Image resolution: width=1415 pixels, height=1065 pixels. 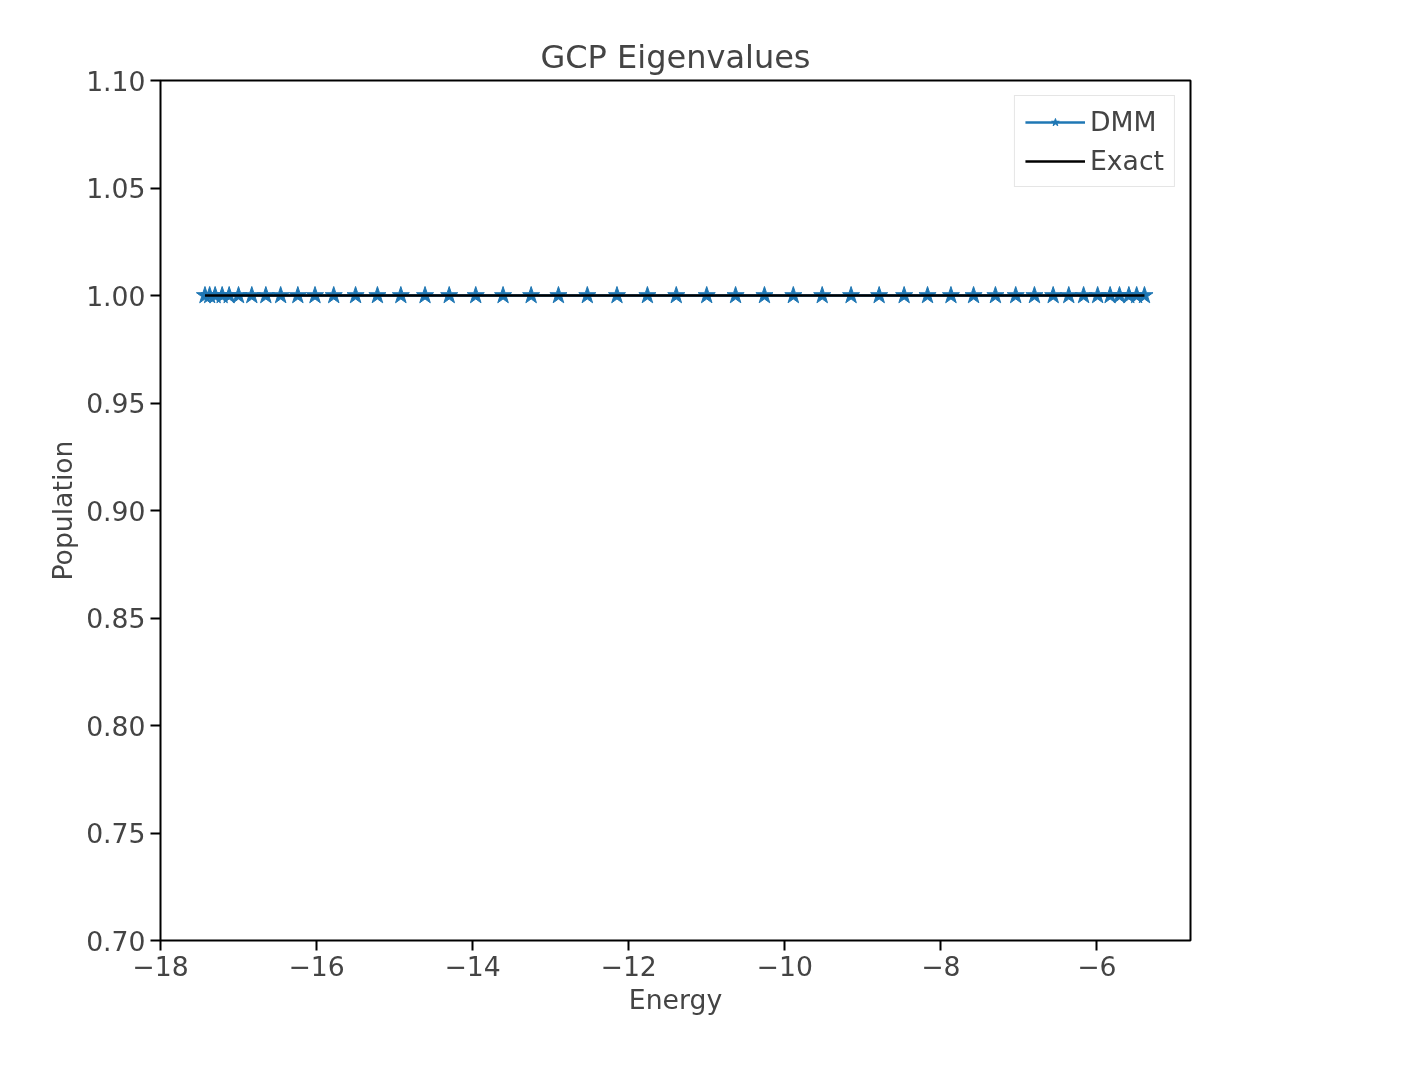 What do you see at coordinates (784, 966) in the screenshot?
I see `x-tick-label: −10` at bounding box center [784, 966].